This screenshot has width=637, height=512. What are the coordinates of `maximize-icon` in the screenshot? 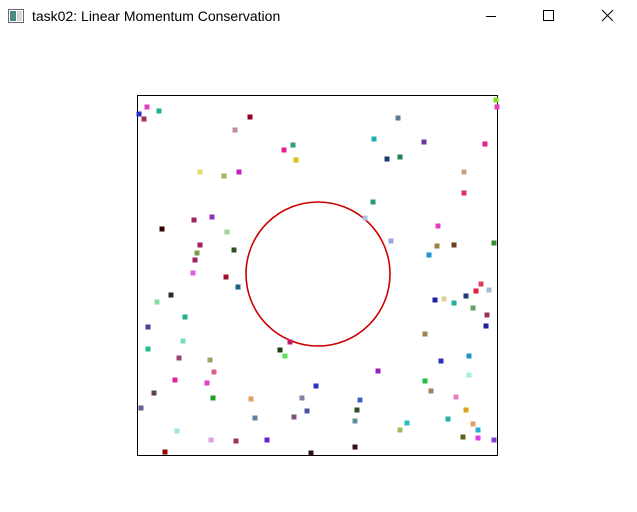 It's located at (548, 15).